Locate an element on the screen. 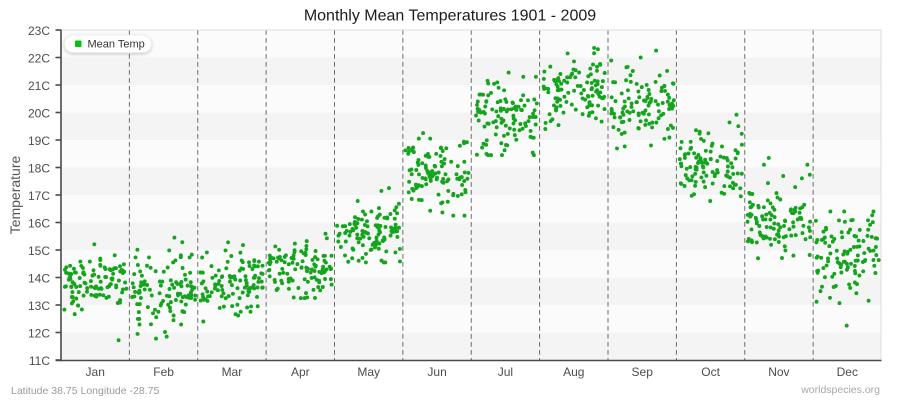 Image resolution: width=900 pixels, height=400 pixels. svg-text: 15C is located at coordinates (39, 251).